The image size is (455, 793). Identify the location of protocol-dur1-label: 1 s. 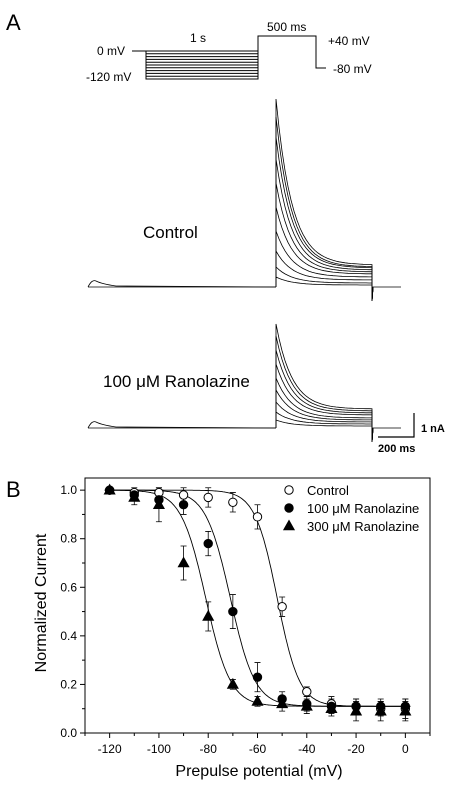
(198, 38).